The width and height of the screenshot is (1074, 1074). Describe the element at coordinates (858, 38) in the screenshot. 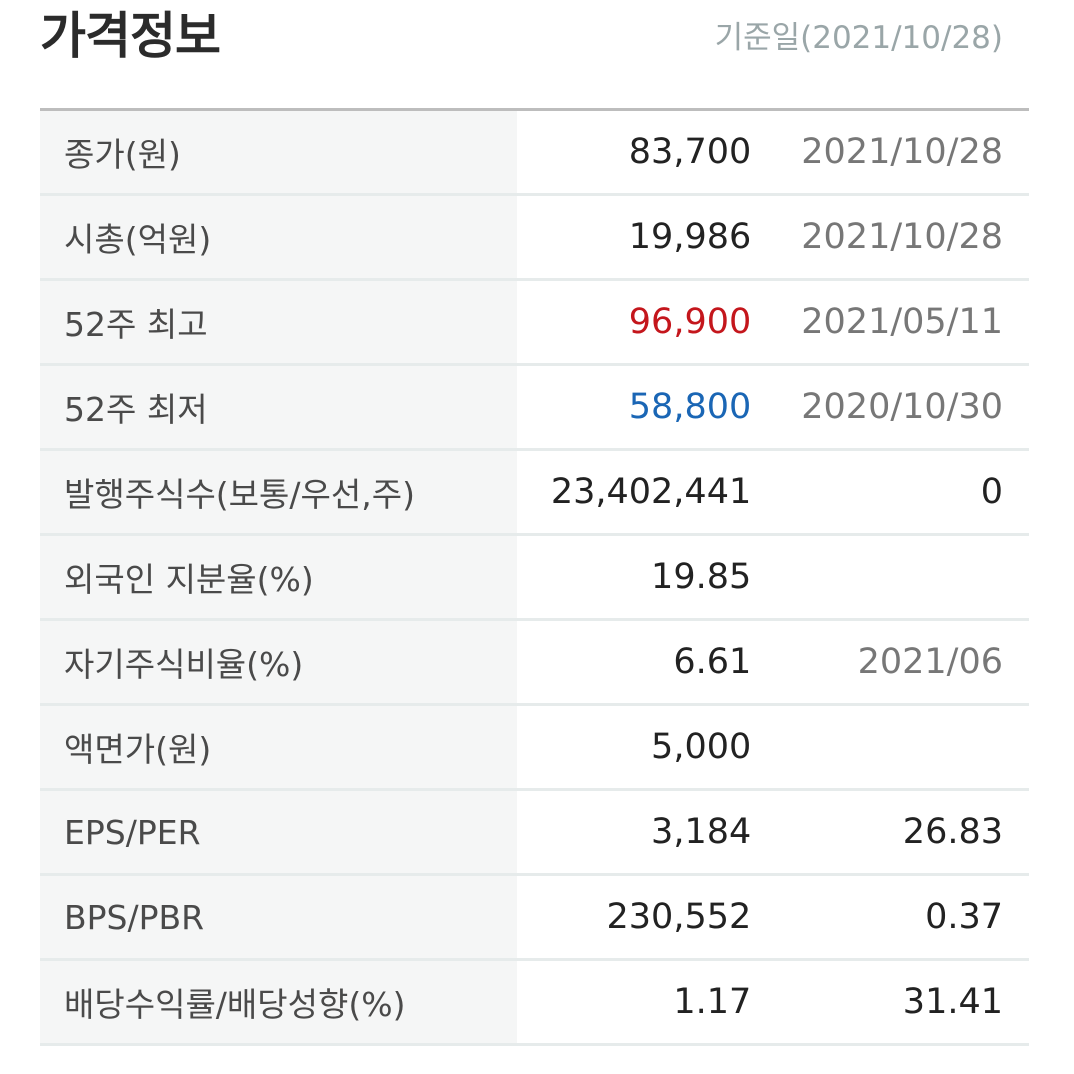

I see `base-date: 기준일(2021/10/28)` at that location.